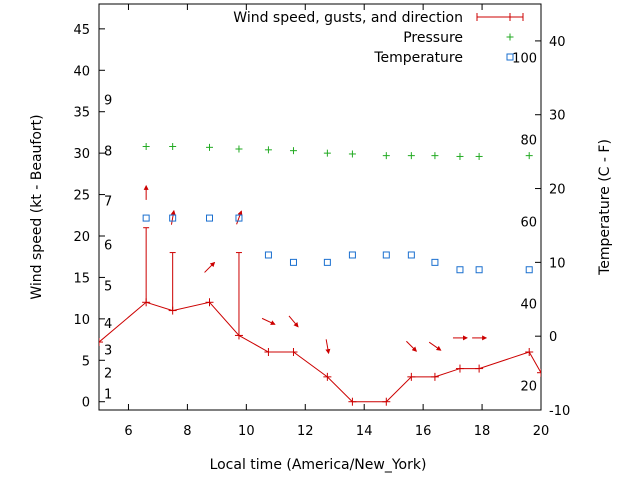 This screenshot has width=640, height=480. I want to click on y-left-tick-label: 40, so click(81, 71).